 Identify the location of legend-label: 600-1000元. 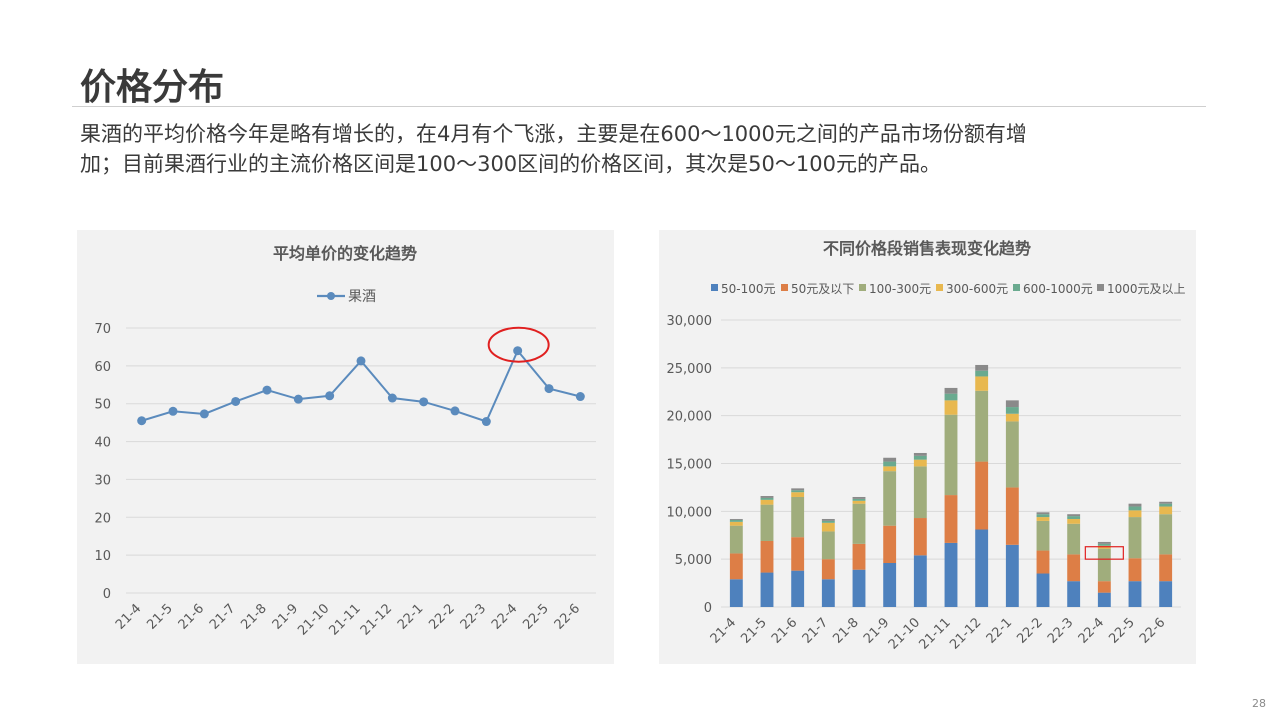
(1058, 289).